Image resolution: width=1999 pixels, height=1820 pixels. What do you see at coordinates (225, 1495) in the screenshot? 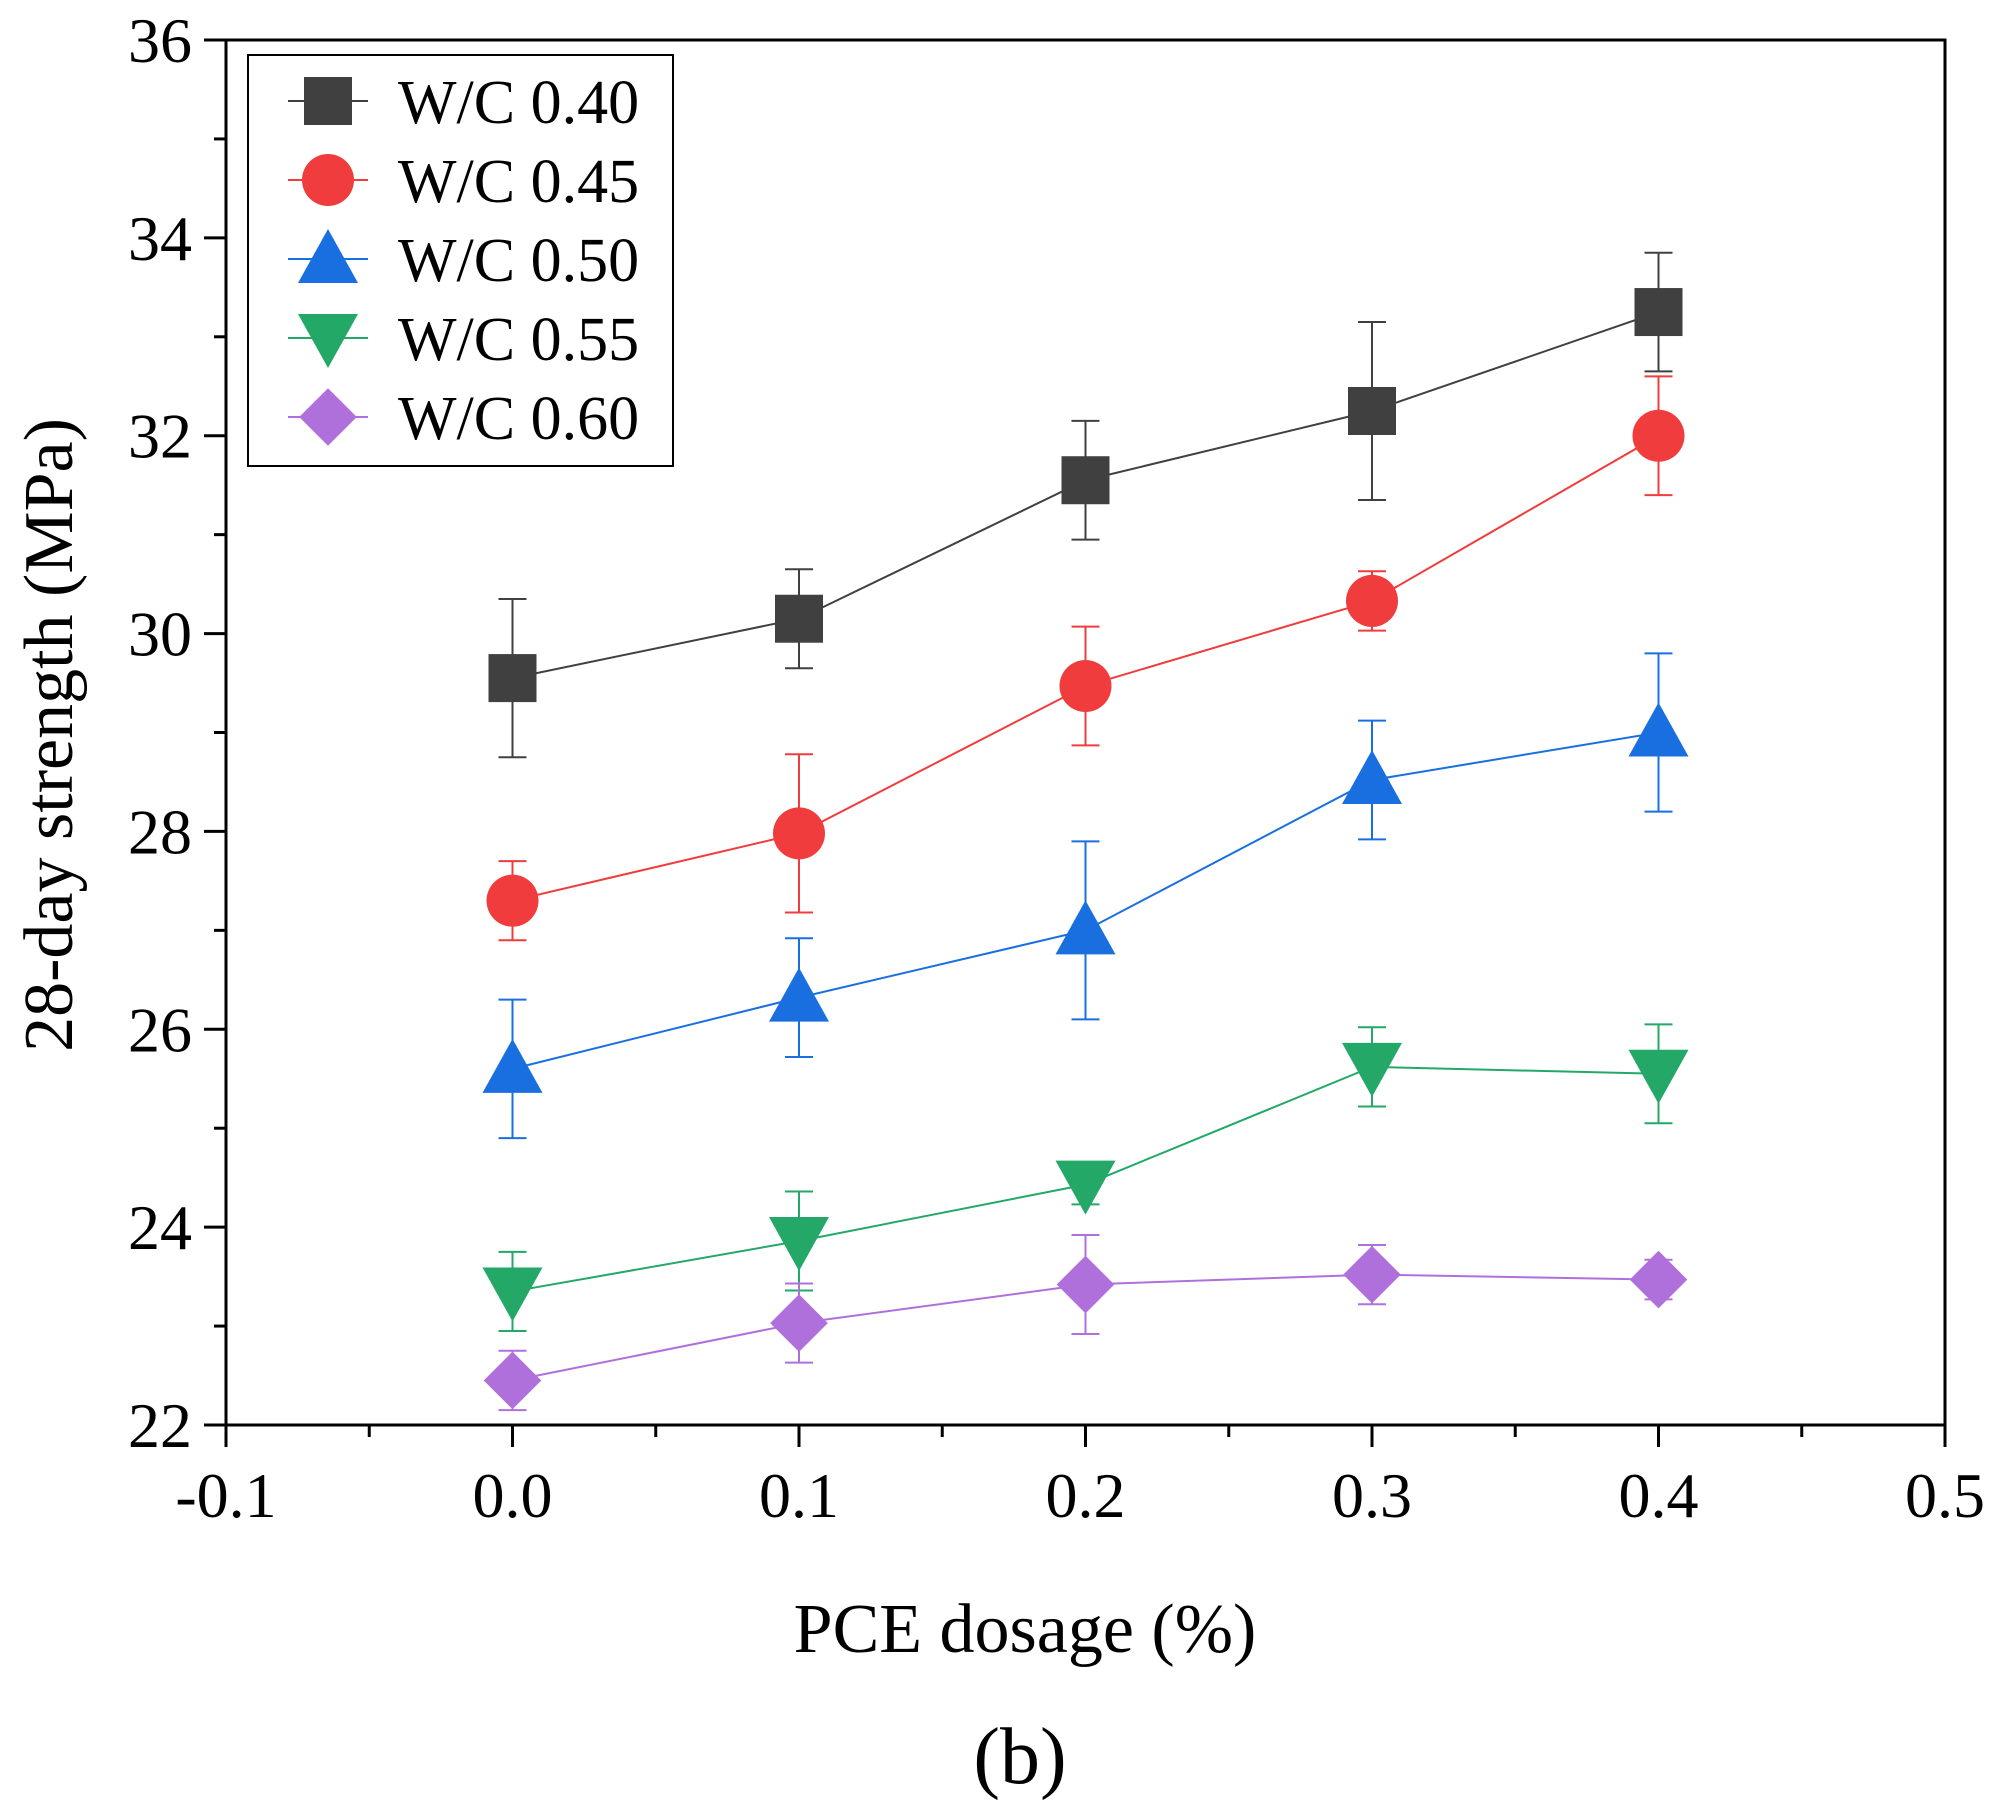
I see `x-tick-label: -0.1` at bounding box center [225, 1495].